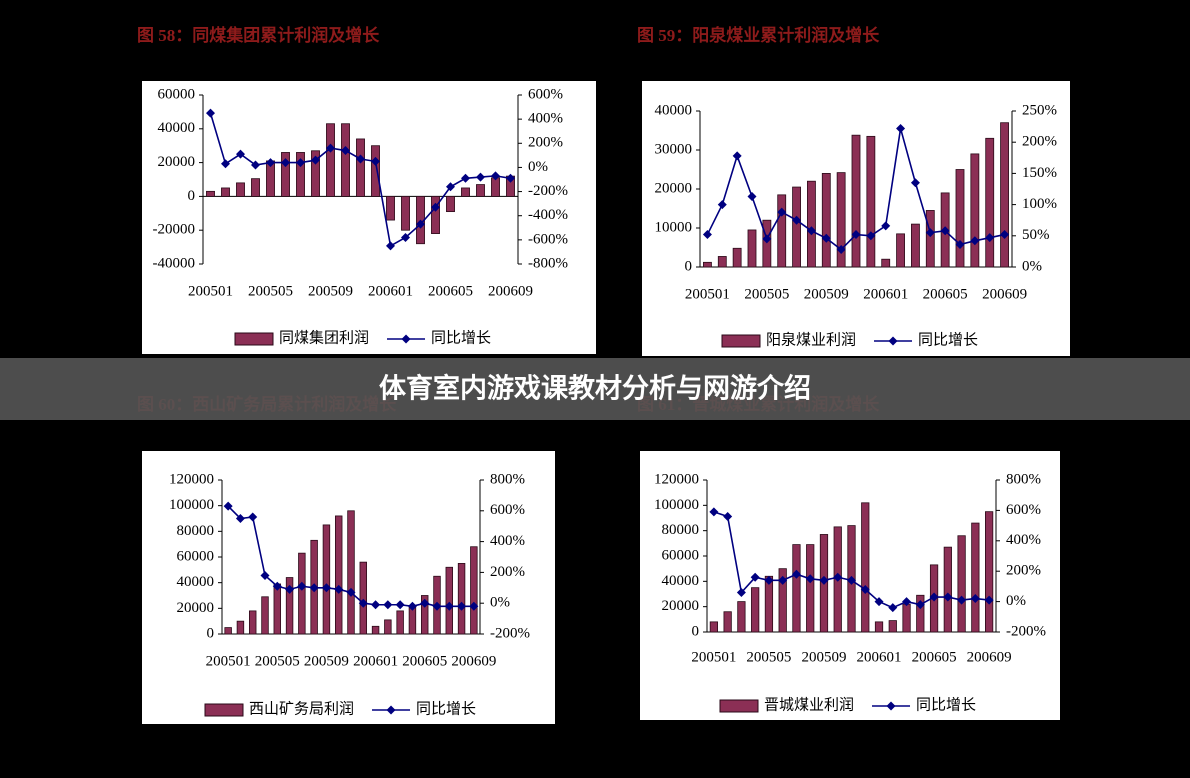 The height and width of the screenshot is (778, 1190). What do you see at coordinates (277, 661) in the screenshot?
I see `x-tick-label: 200505` at bounding box center [277, 661].